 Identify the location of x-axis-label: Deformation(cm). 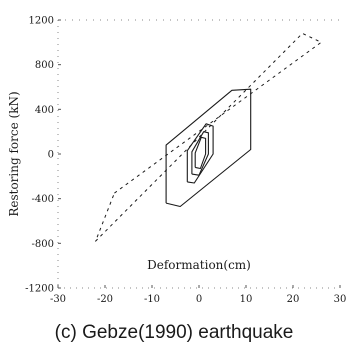
(199, 265).